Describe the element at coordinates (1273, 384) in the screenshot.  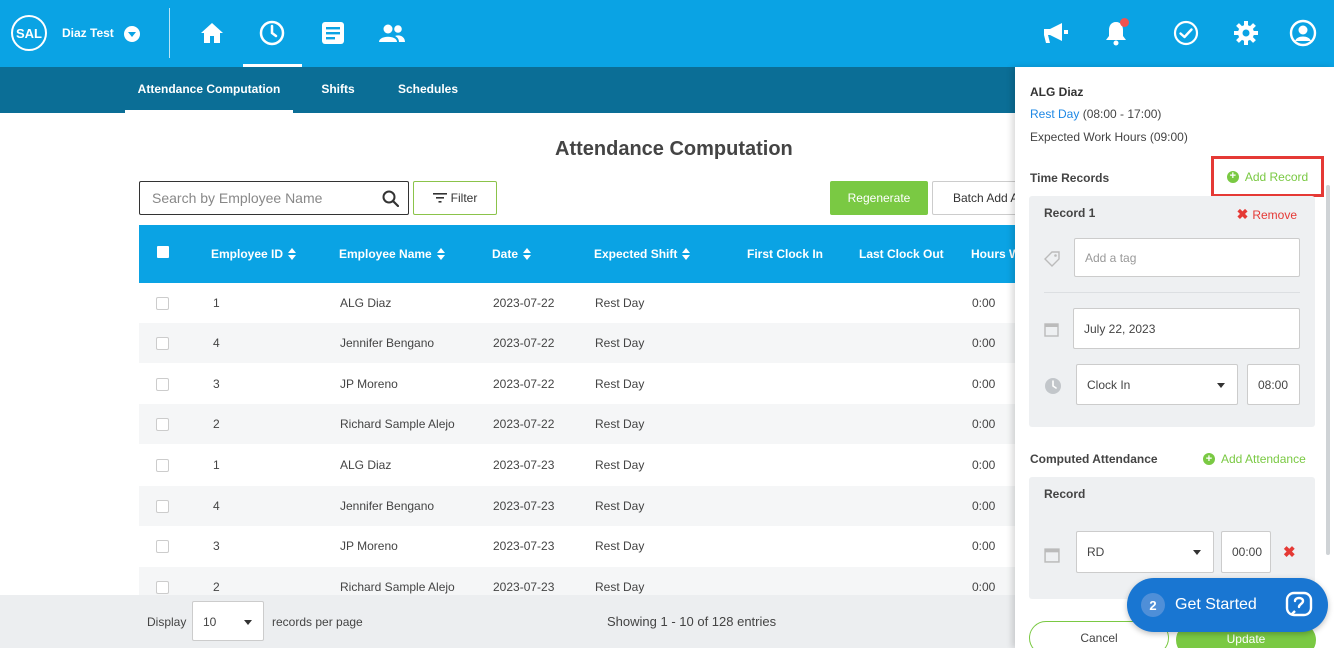
I see `clock-time-input: 08:00` at that location.